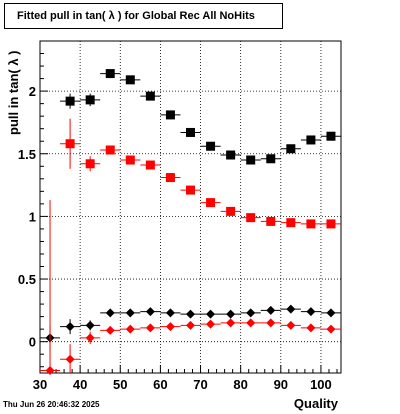 This screenshot has width=400, height=414. I want to click on x-tick-label: 50, so click(120, 384).